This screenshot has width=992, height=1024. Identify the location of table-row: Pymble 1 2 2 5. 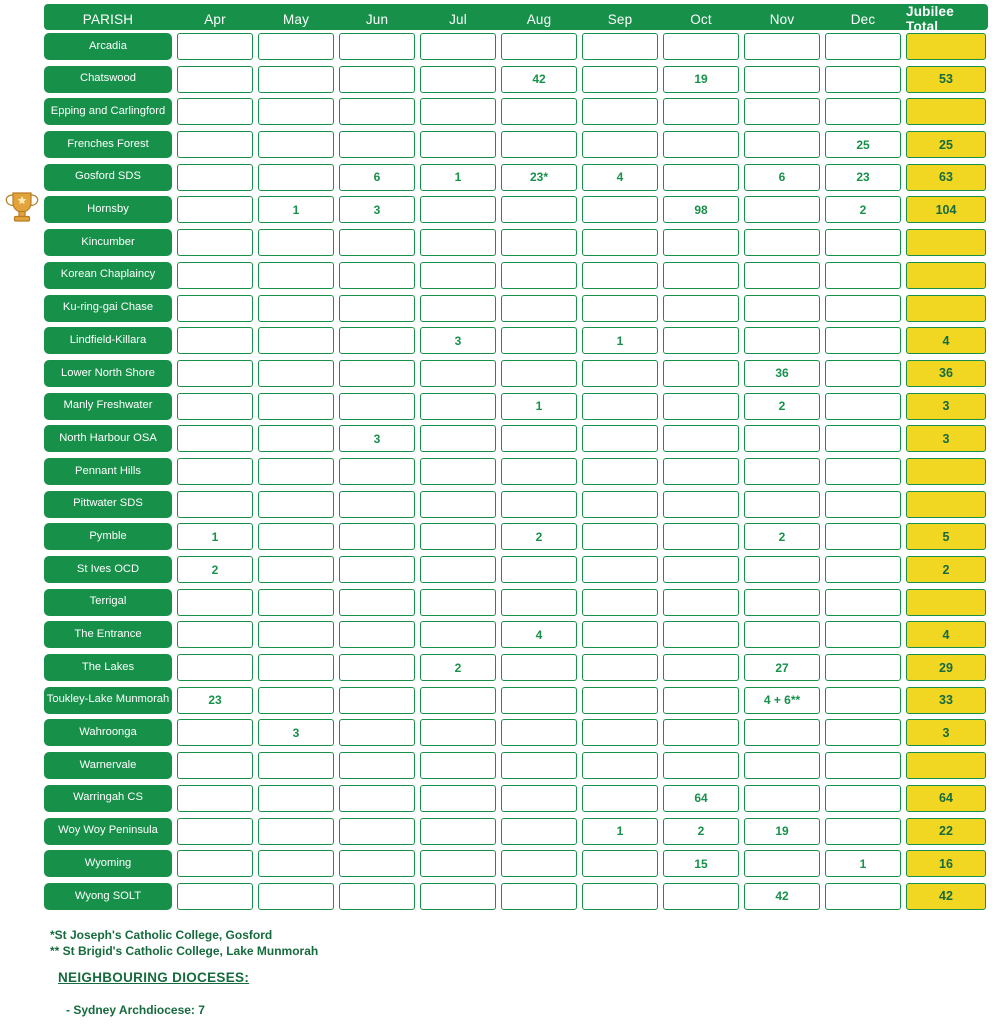
(516, 537).